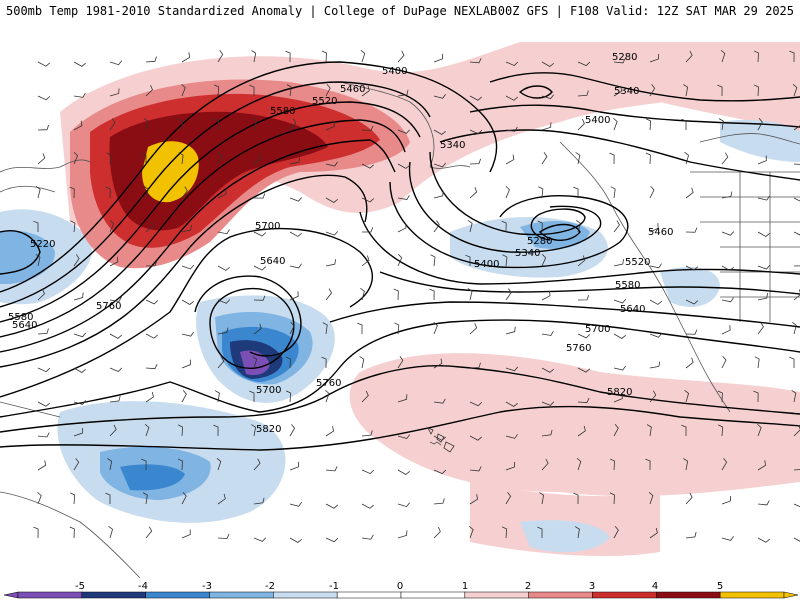 This screenshot has width=800, height=600. Describe the element at coordinates (627, 285) in the screenshot. I see `contour-label: 5580` at that location.